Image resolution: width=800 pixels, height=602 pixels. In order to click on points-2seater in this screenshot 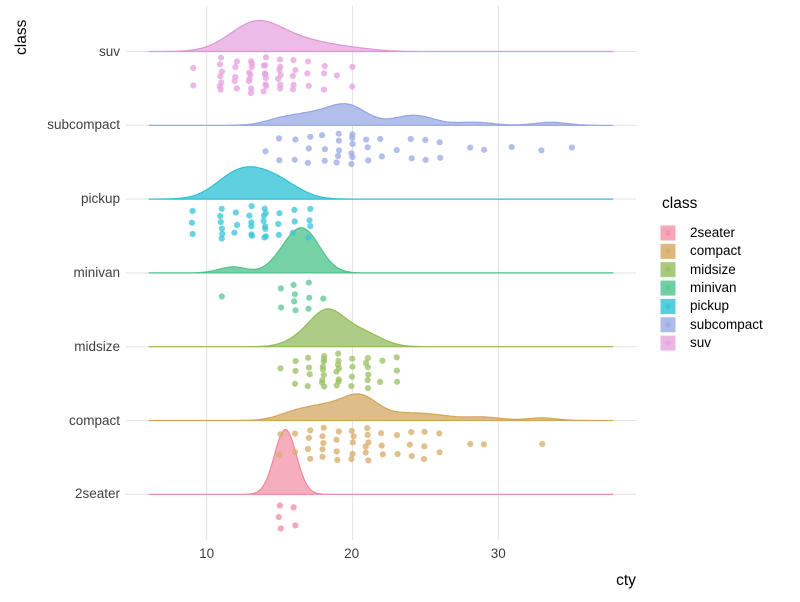, I will do `click(287, 517)`.